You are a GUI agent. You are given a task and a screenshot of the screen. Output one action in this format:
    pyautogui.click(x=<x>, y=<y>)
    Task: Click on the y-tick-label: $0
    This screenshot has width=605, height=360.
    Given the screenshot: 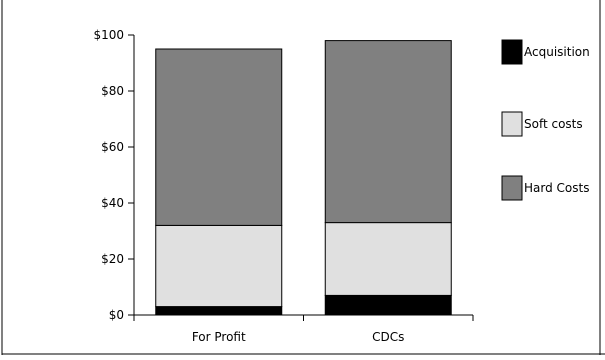 What is the action you would take?
    pyautogui.click(x=116, y=315)
    